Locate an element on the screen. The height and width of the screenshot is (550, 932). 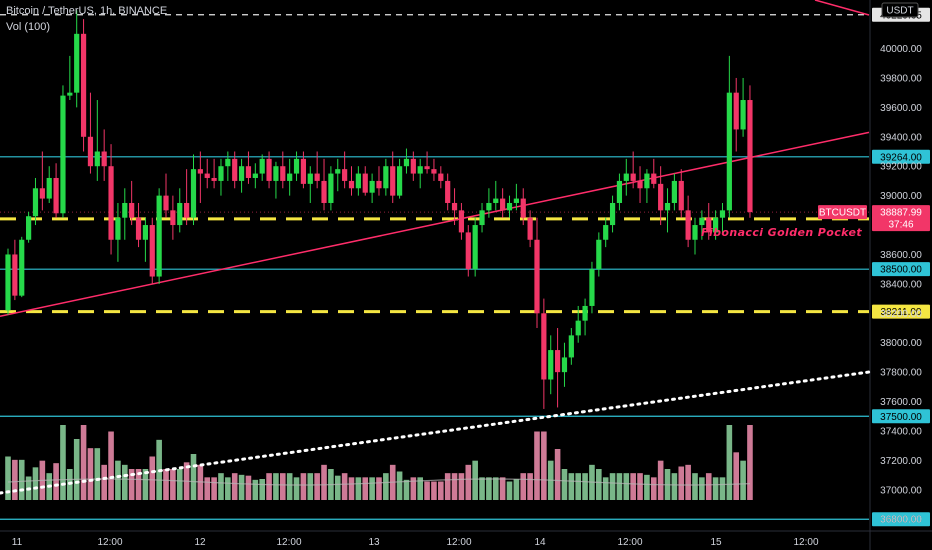
level-price-label: 36800.00 is located at coordinates (901, 520).